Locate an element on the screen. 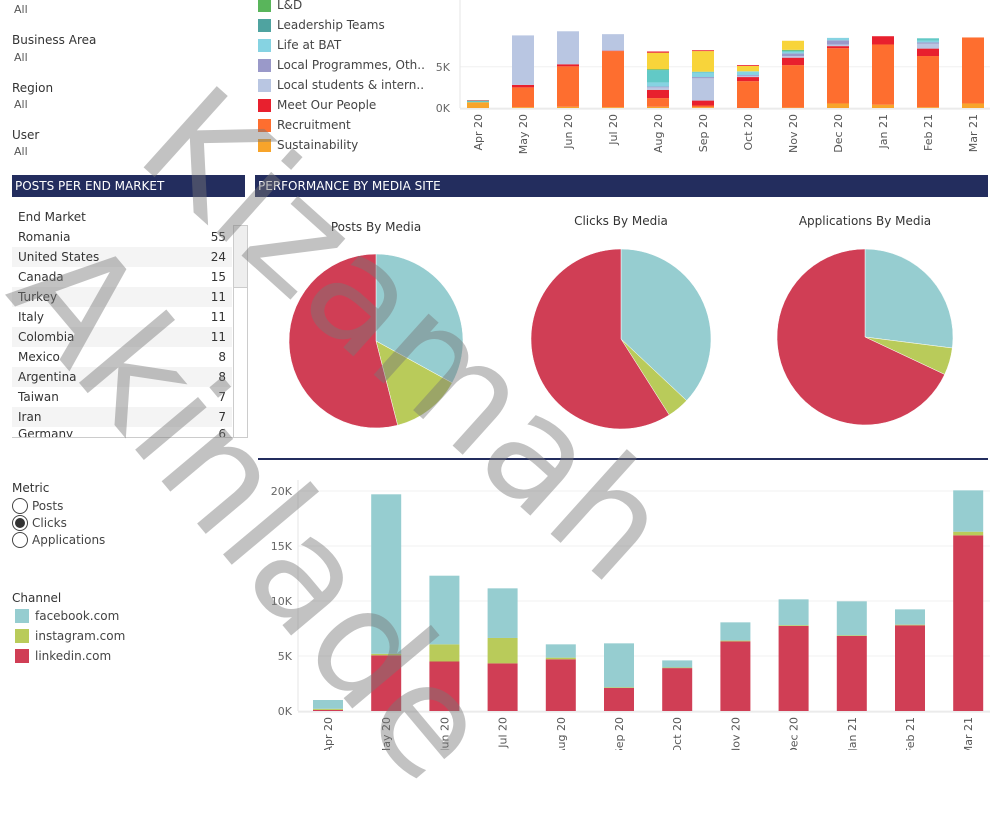 The height and width of the screenshot is (813, 1000). pie-slice-facebook is located at coordinates (909, 298).